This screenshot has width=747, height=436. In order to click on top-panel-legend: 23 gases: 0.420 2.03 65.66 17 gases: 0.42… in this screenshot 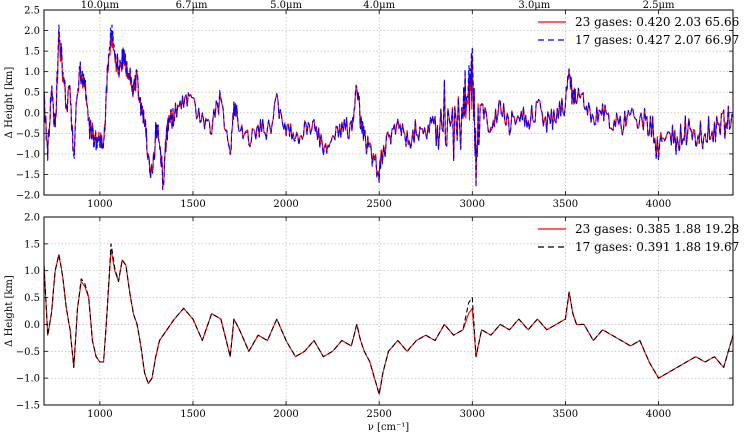, I will do `click(638, 31)`.